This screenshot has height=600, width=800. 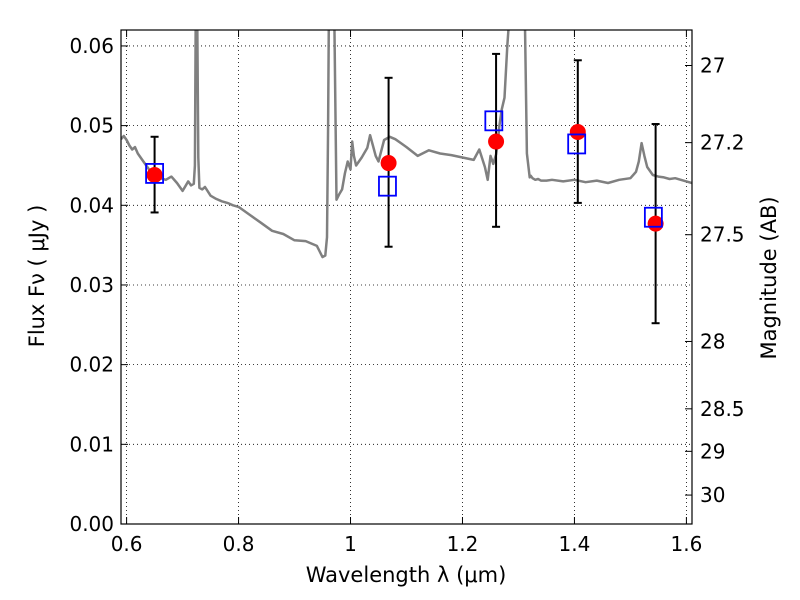 I want to click on x-tick-label: 0.6, so click(x=127, y=544).